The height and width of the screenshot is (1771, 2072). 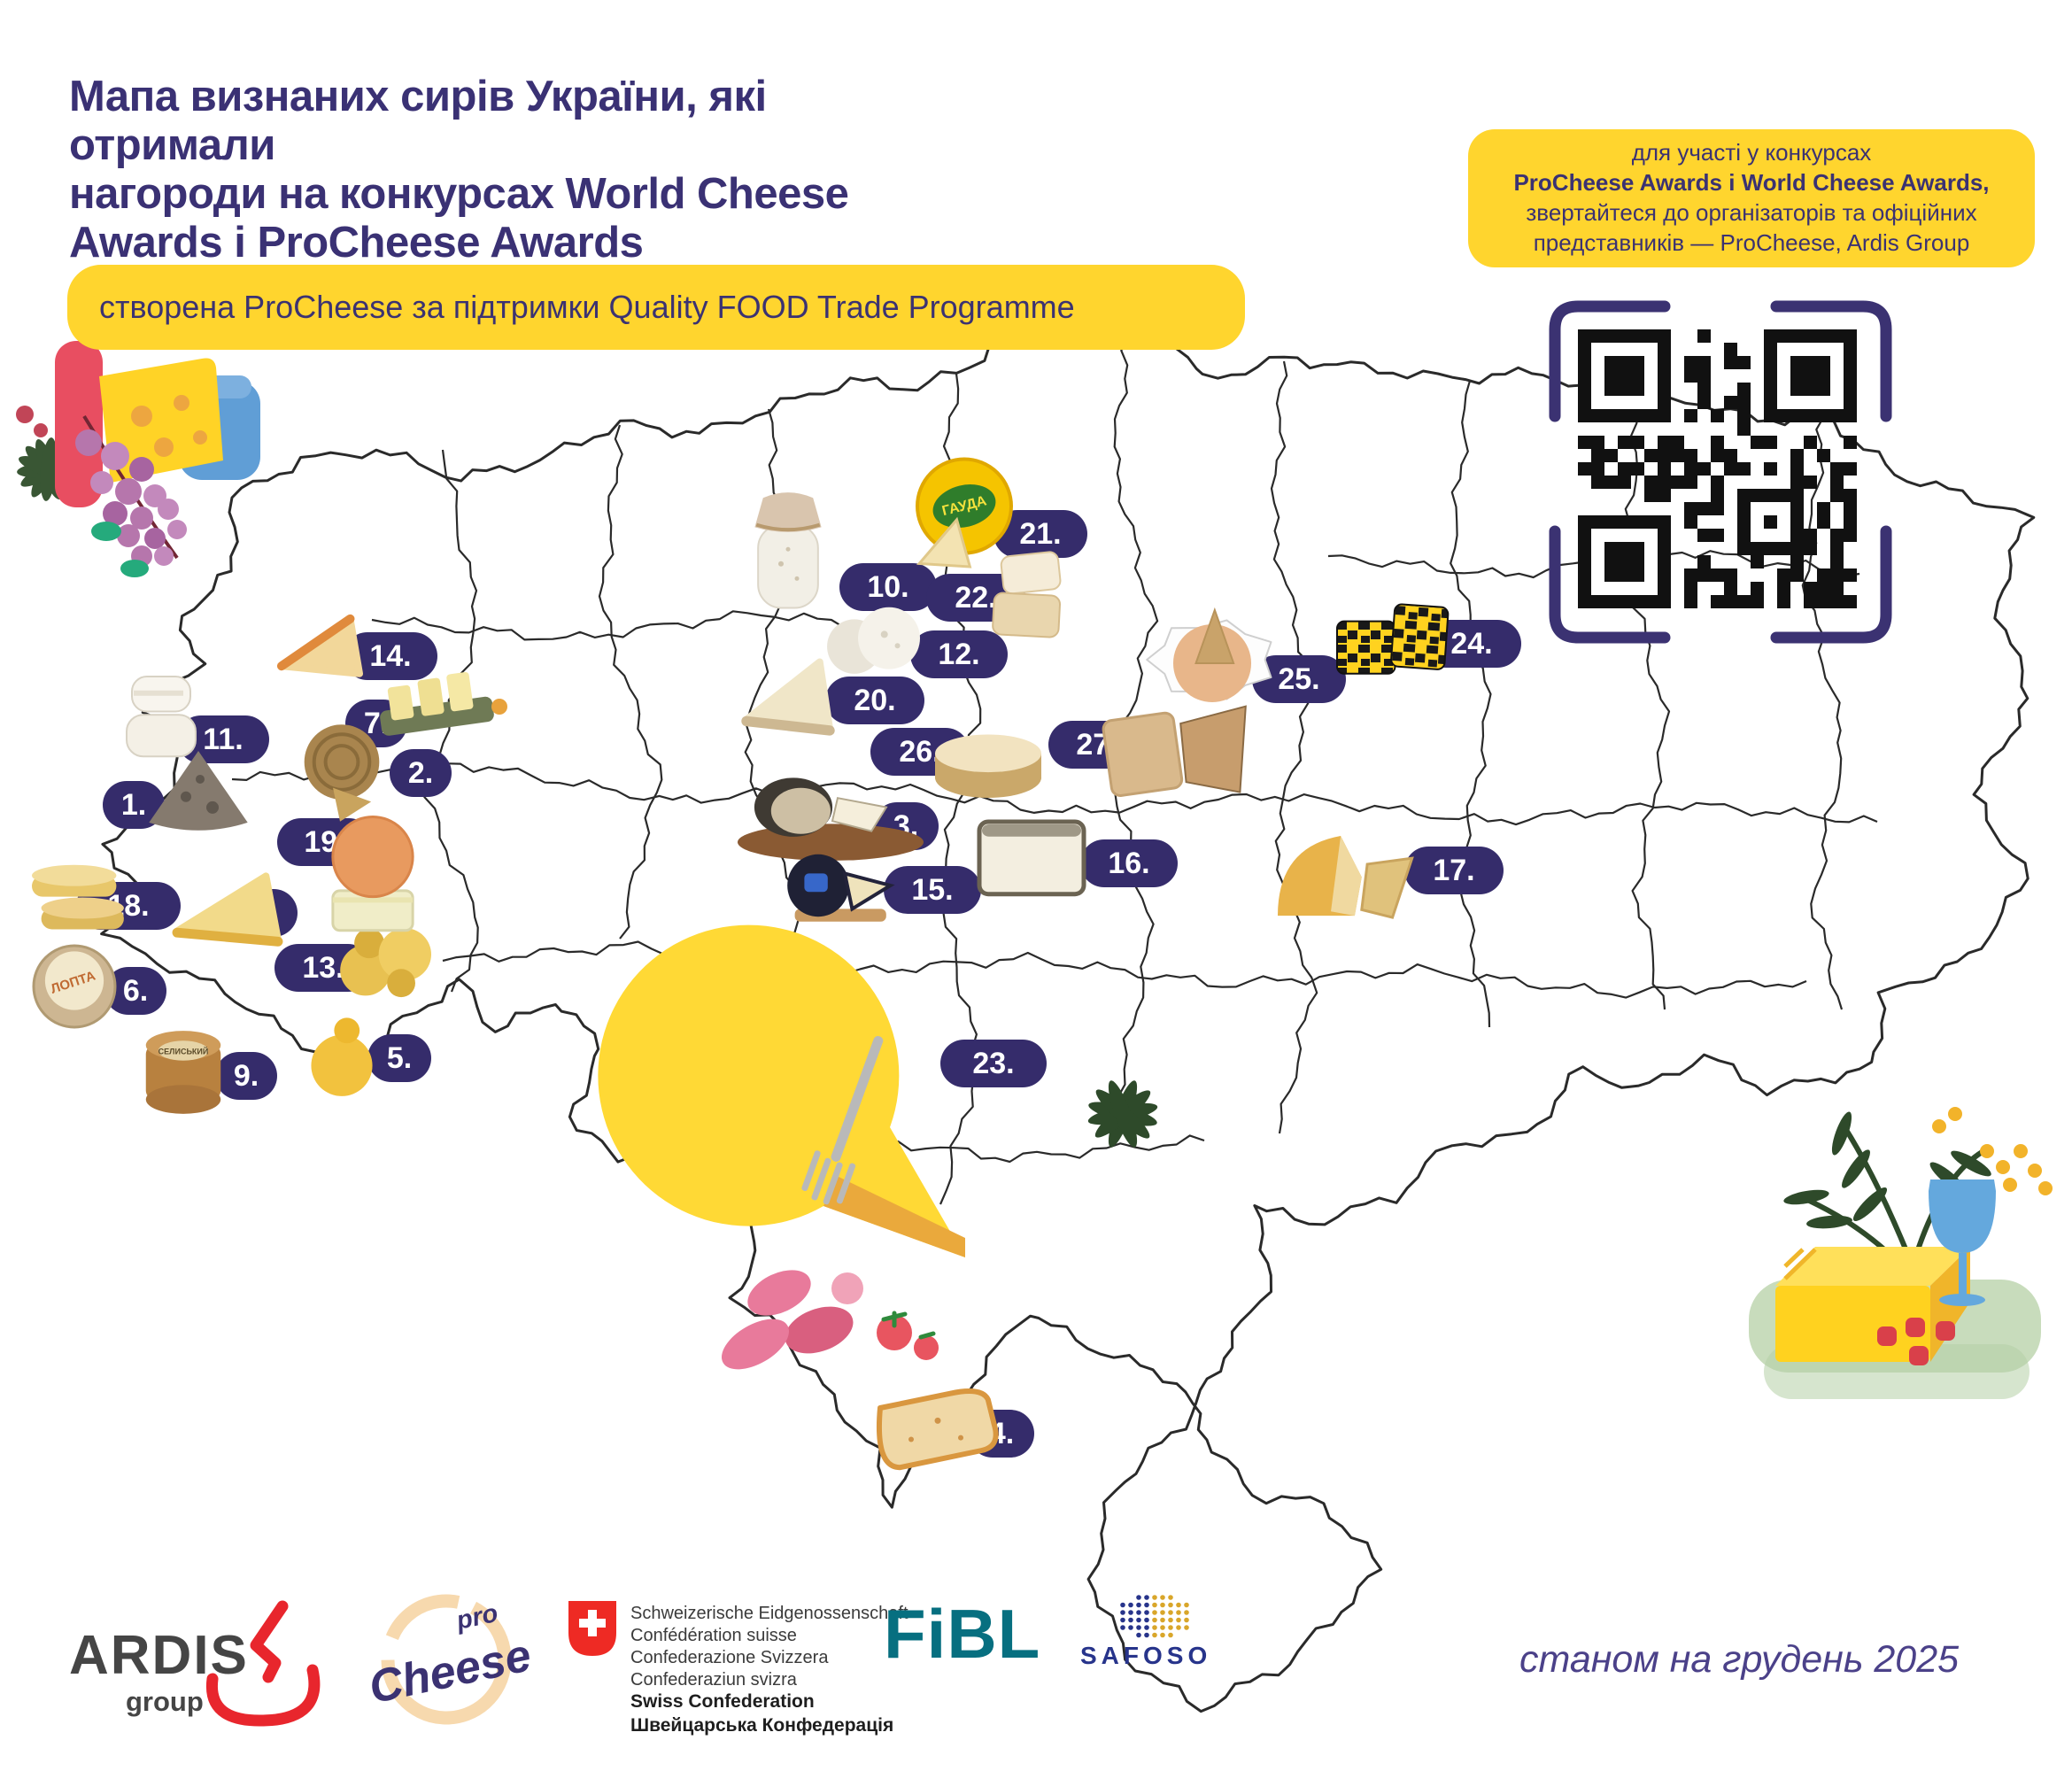 What do you see at coordinates (1097, 745) in the screenshot?
I see `map-marker-27: 27.` at bounding box center [1097, 745].